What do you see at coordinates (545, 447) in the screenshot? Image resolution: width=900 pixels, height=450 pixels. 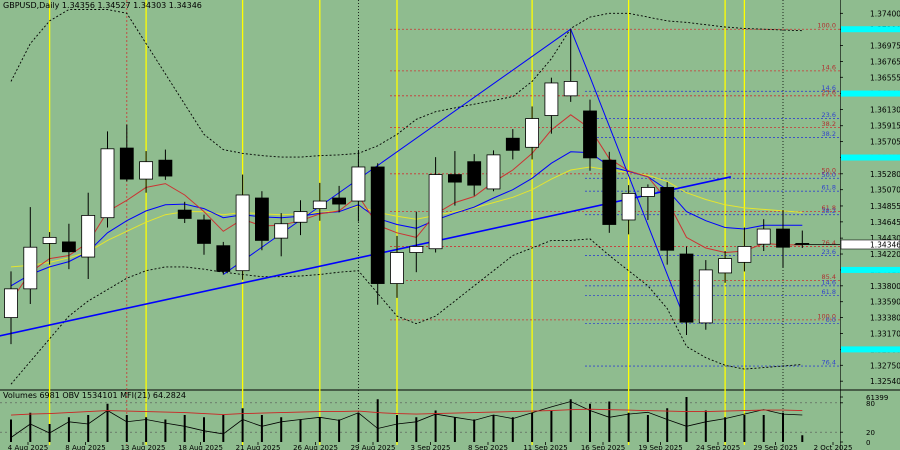 I see `date-label: 11 Sep 2025` at bounding box center [545, 447].